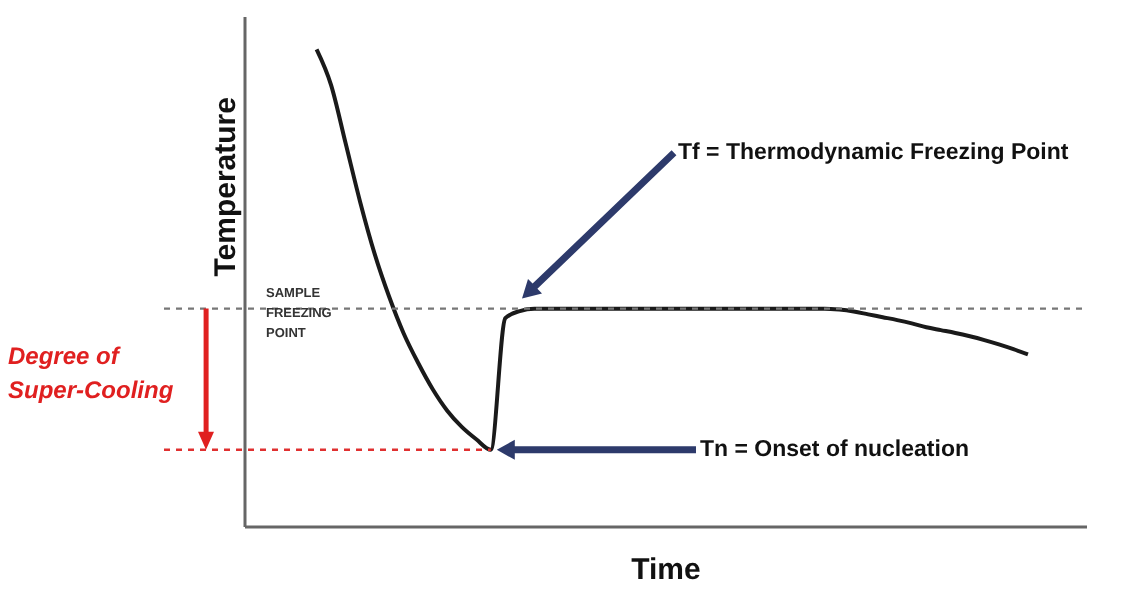 This screenshot has height=610, width=1134. What do you see at coordinates (873, 152) in the screenshot?
I see `annotation: Tf = Thermodynamic Freezing Point` at bounding box center [873, 152].